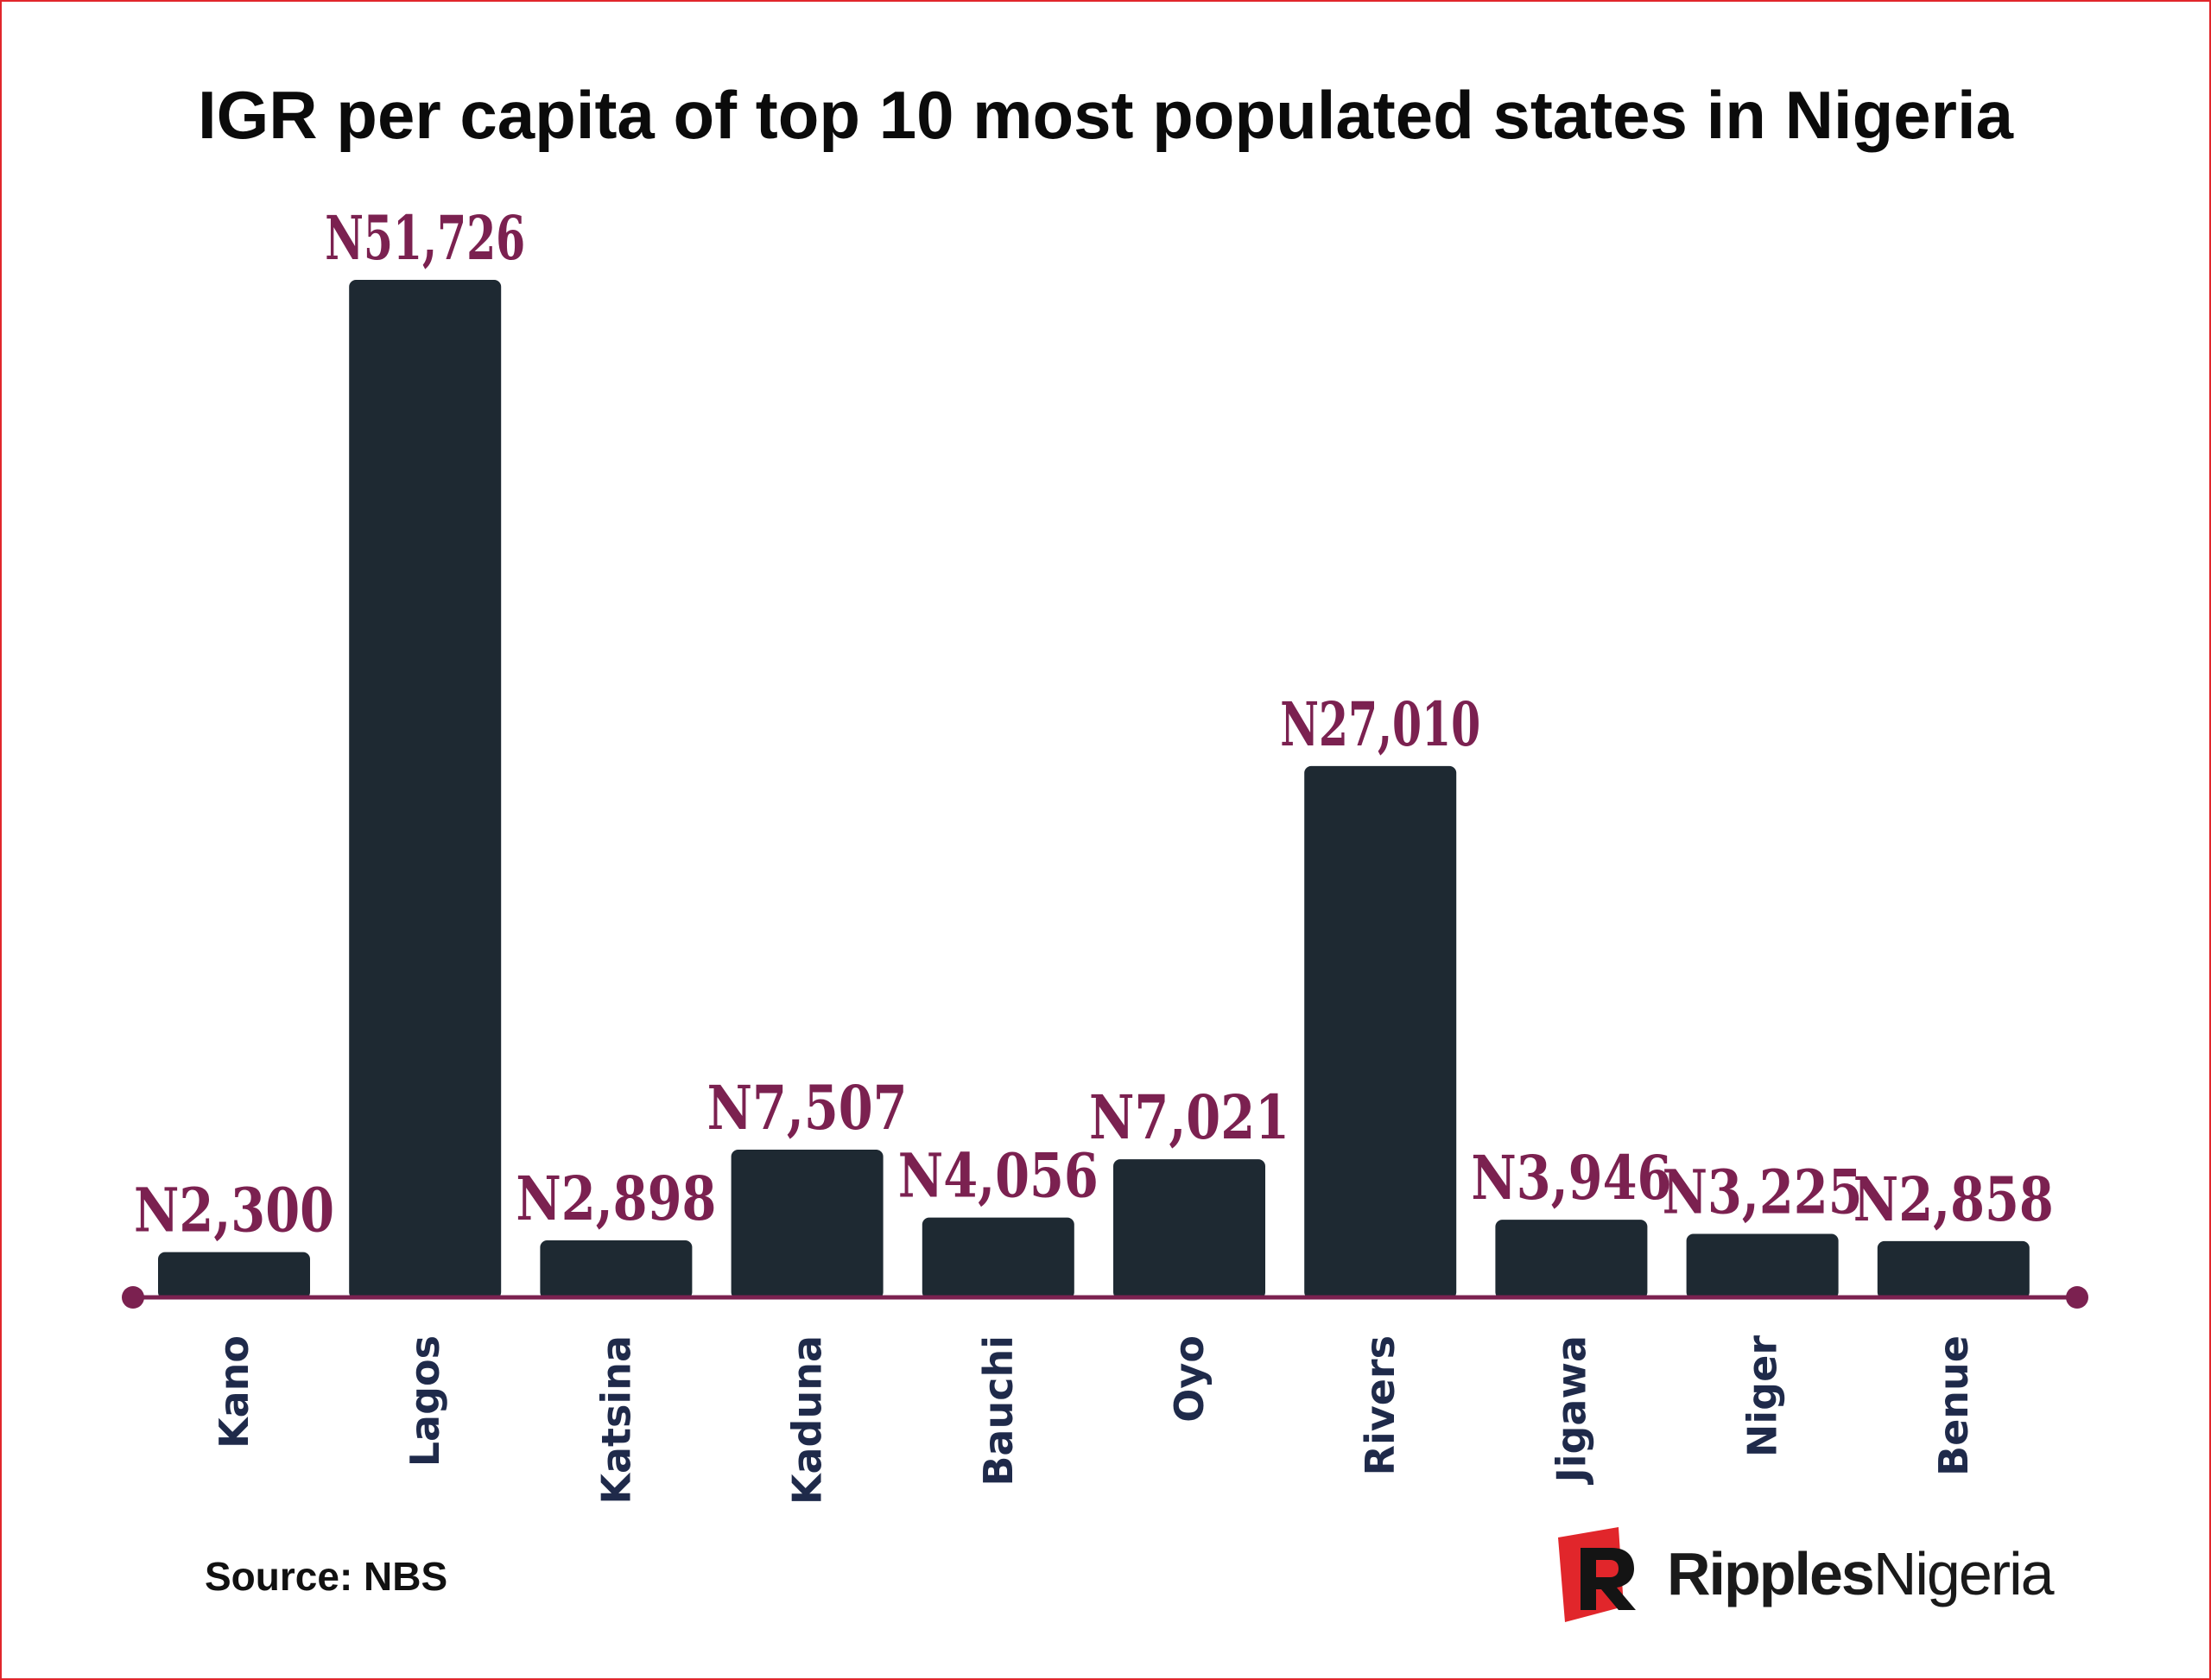 This screenshot has width=2211, height=1680. Describe the element at coordinates (1953, 1199) in the screenshot. I see `value-label-benue: N2,858` at that location.